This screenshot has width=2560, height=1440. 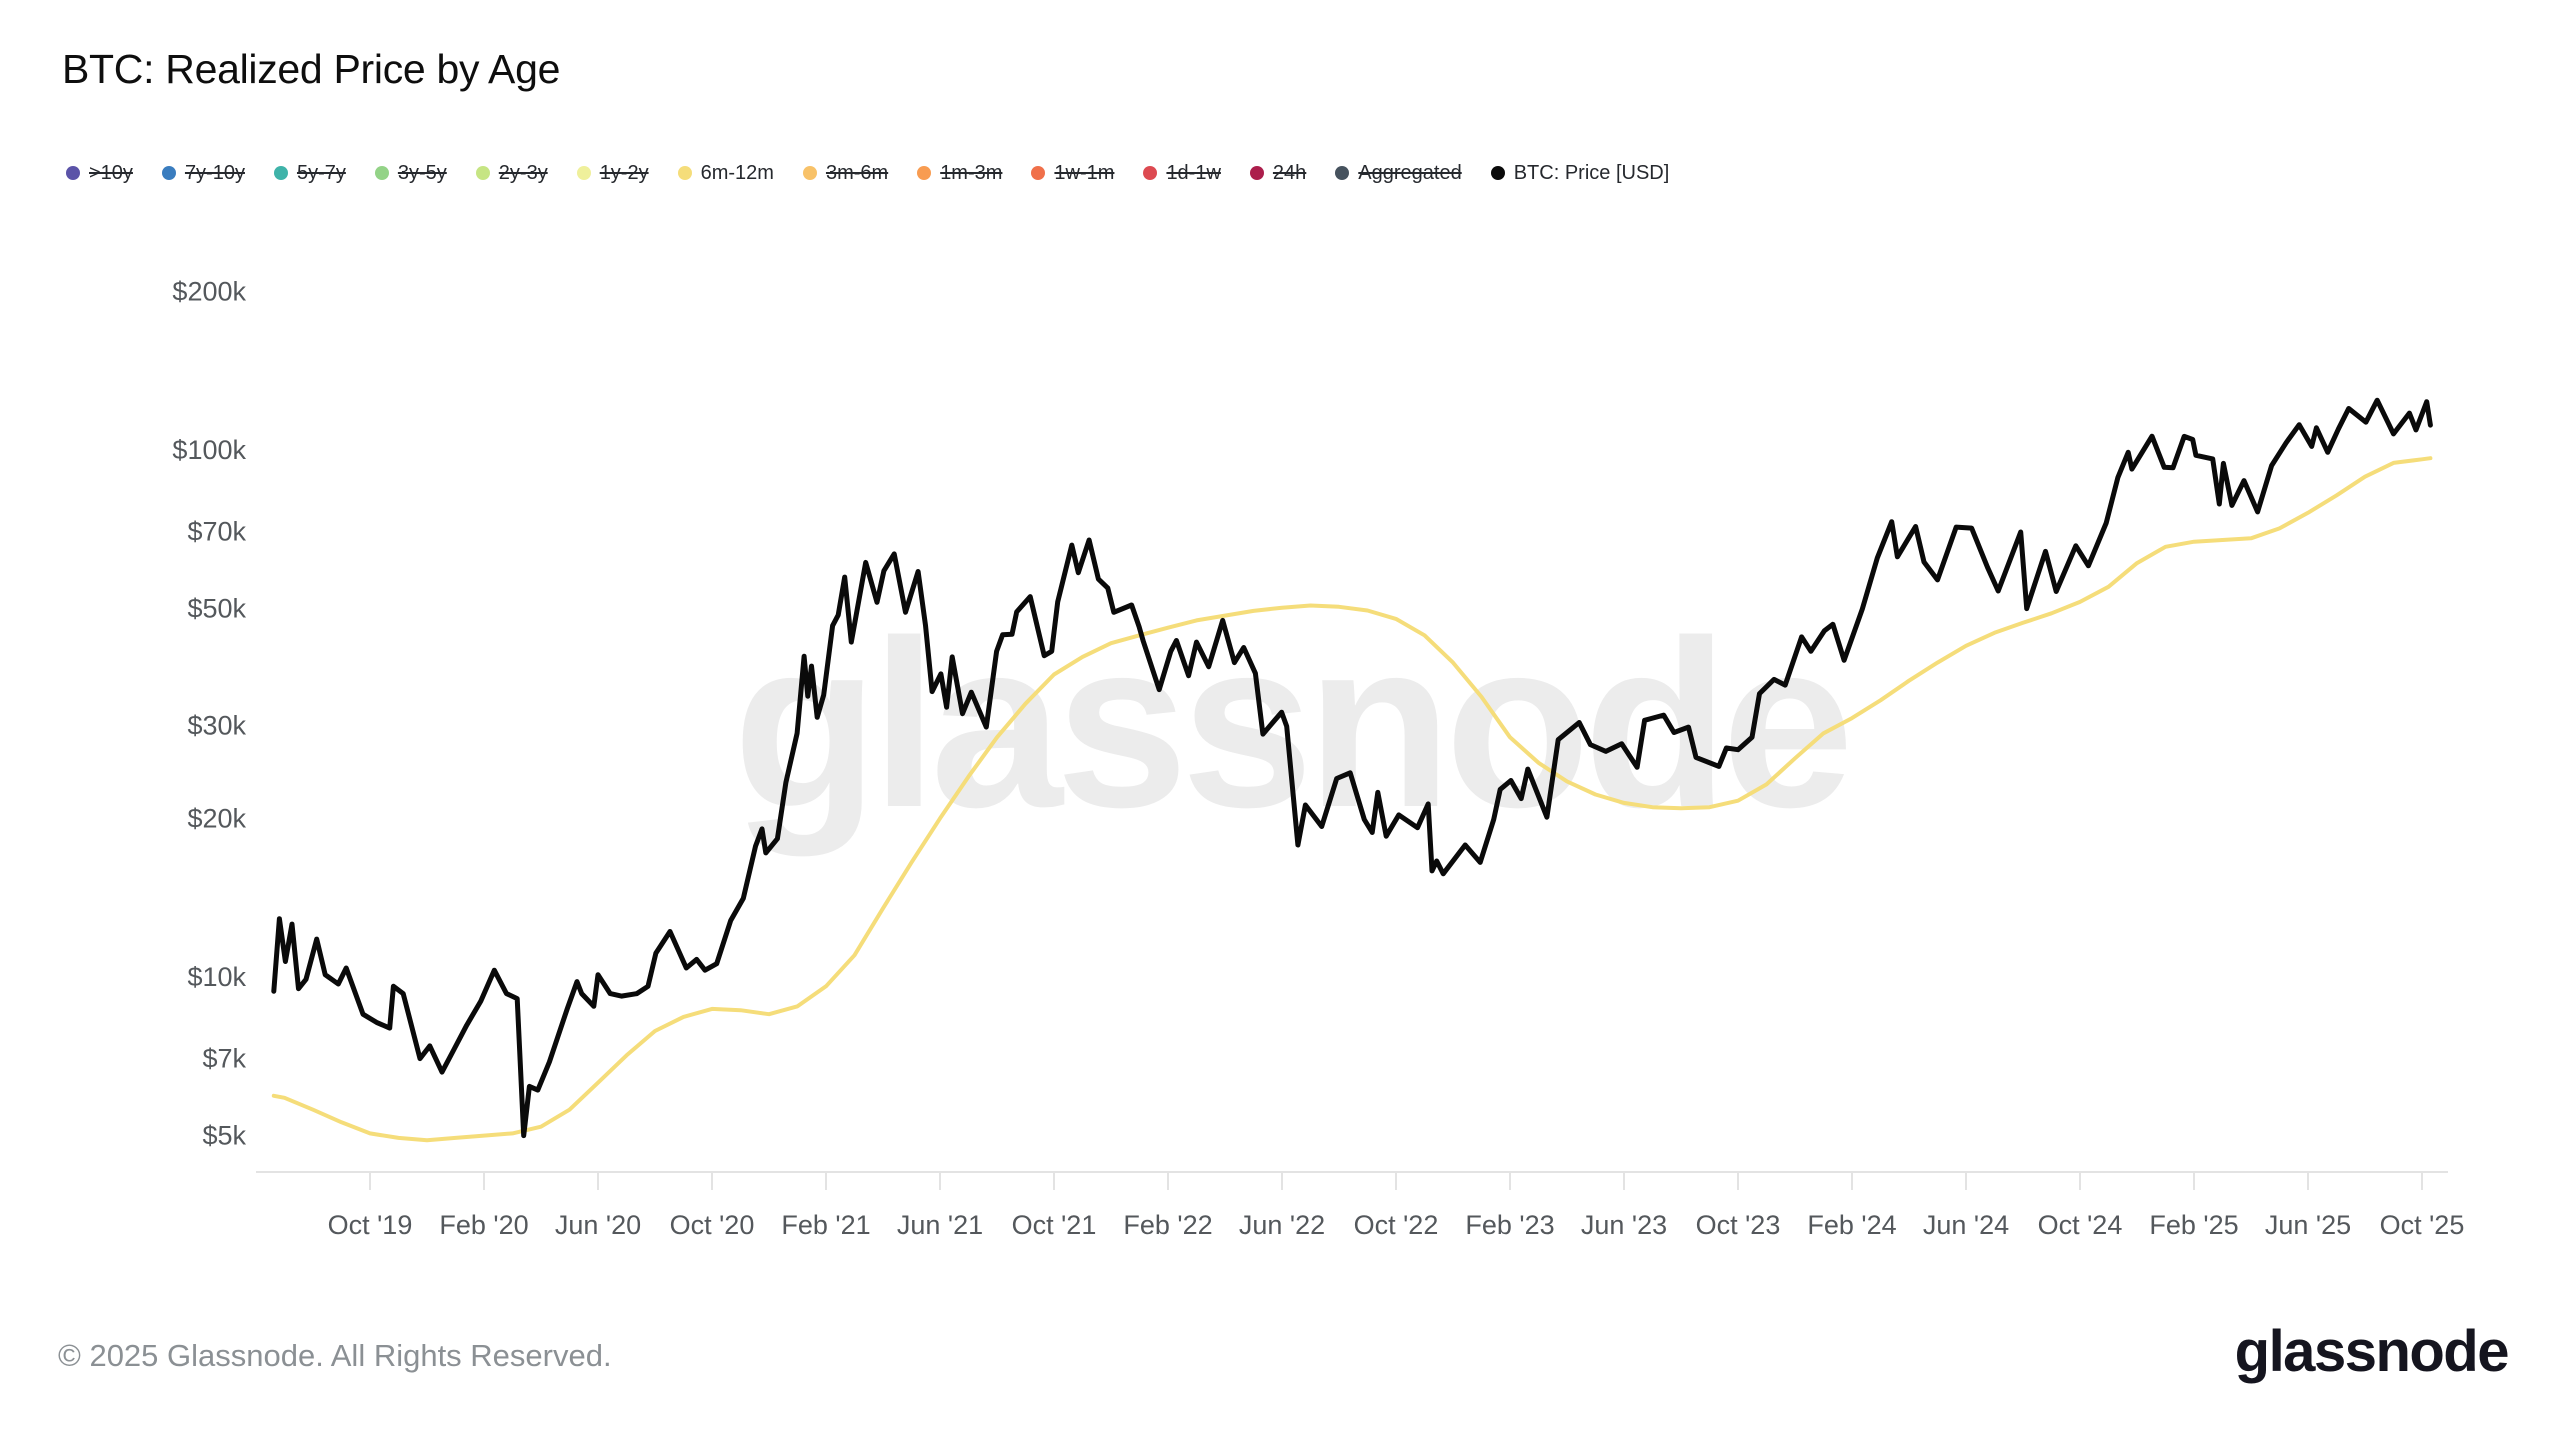 What do you see at coordinates (2372, 1351) in the screenshot?
I see `glassnode-logo: glassnode` at bounding box center [2372, 1351].